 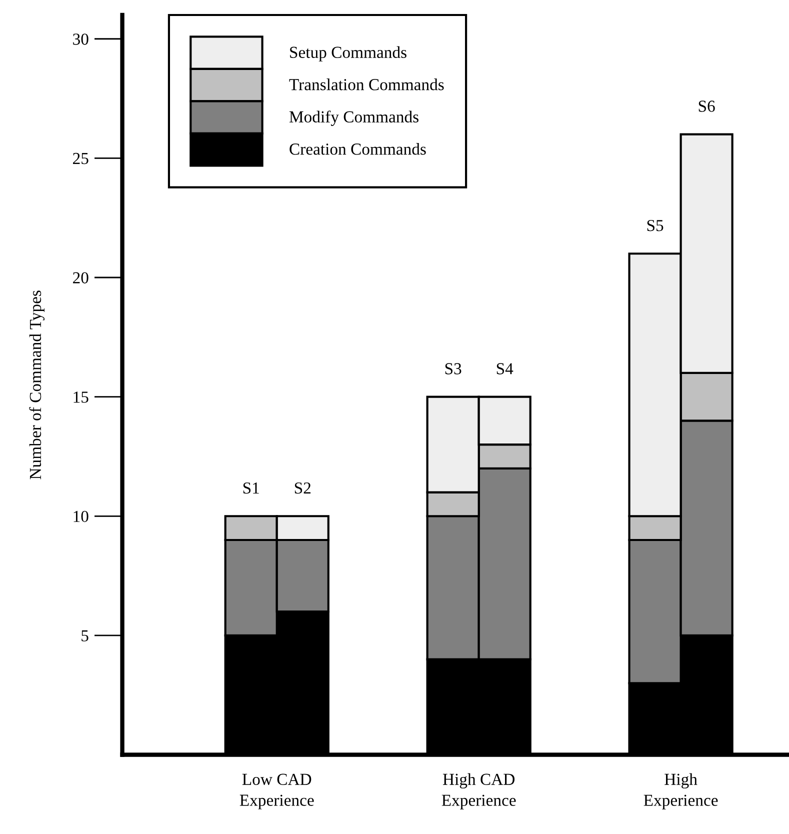 I want to click on annotation: S1, so click(x=251, y=488).